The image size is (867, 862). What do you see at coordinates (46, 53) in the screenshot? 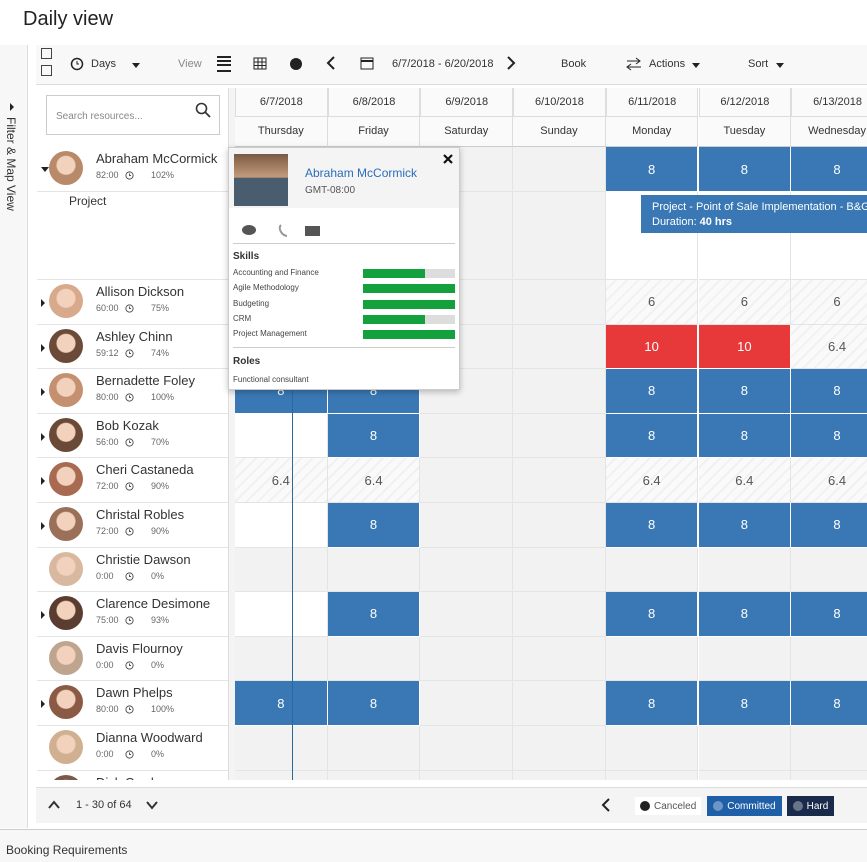
I see `expand-all` at bounding box center [46, 53].